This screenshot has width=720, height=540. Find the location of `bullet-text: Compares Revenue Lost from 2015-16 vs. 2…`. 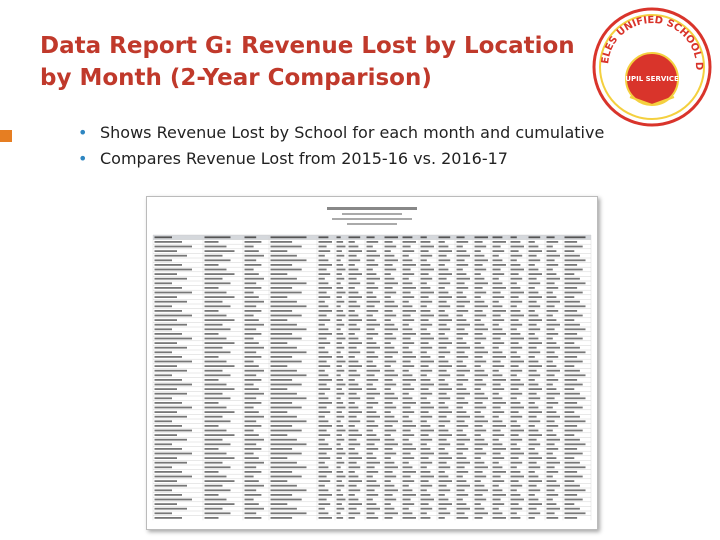

bullet-text: Compares Revenue Lost from 2015-16 vs. 2… is located at coordinates (304, 158).